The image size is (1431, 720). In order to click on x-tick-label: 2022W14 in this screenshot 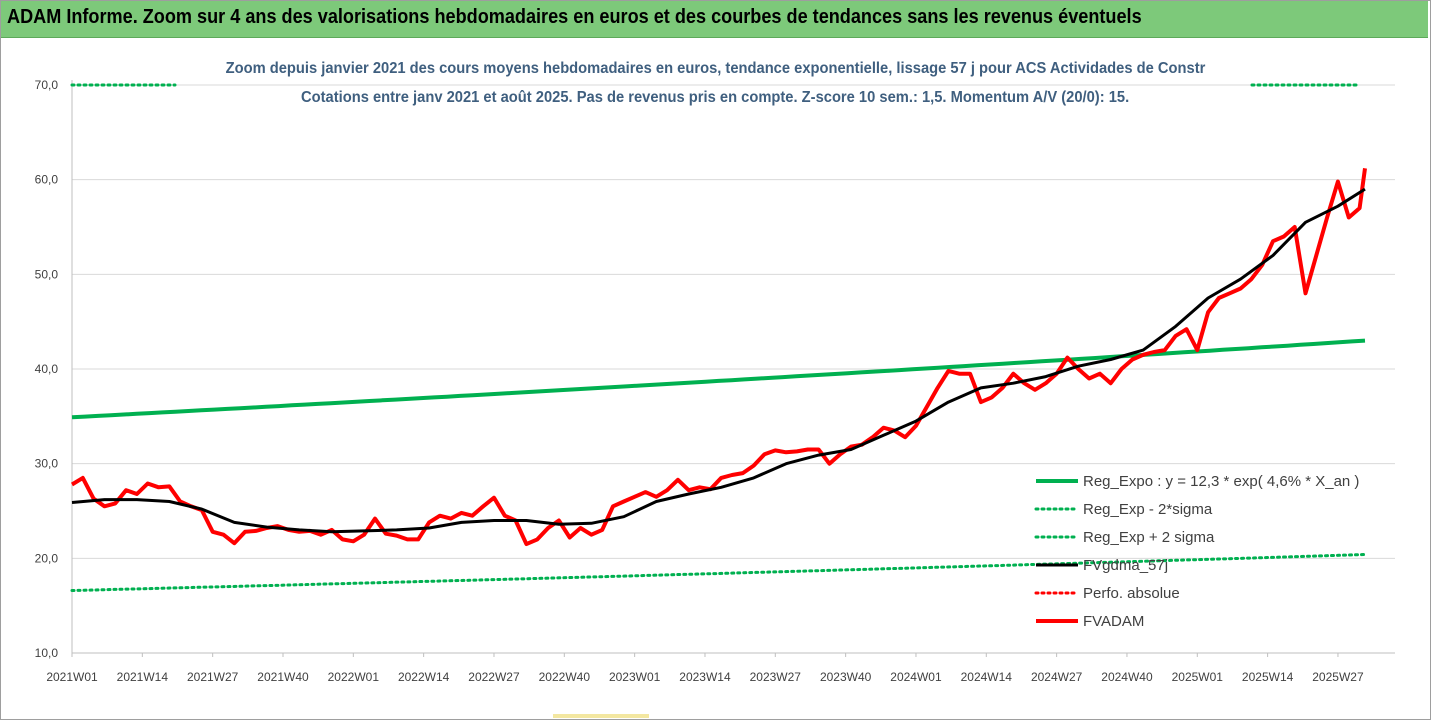, I will do `click(424, 677)`.